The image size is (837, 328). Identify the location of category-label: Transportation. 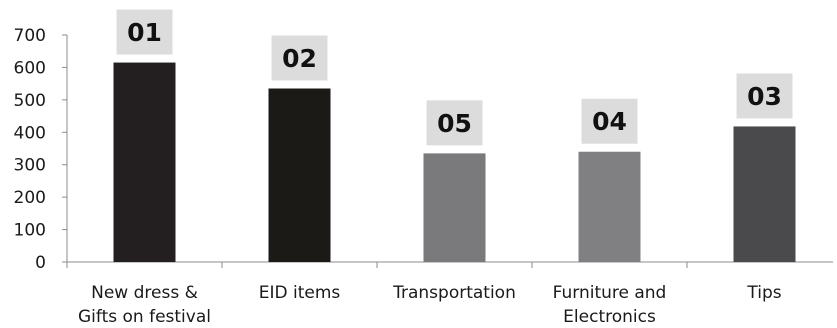
(454, 293).